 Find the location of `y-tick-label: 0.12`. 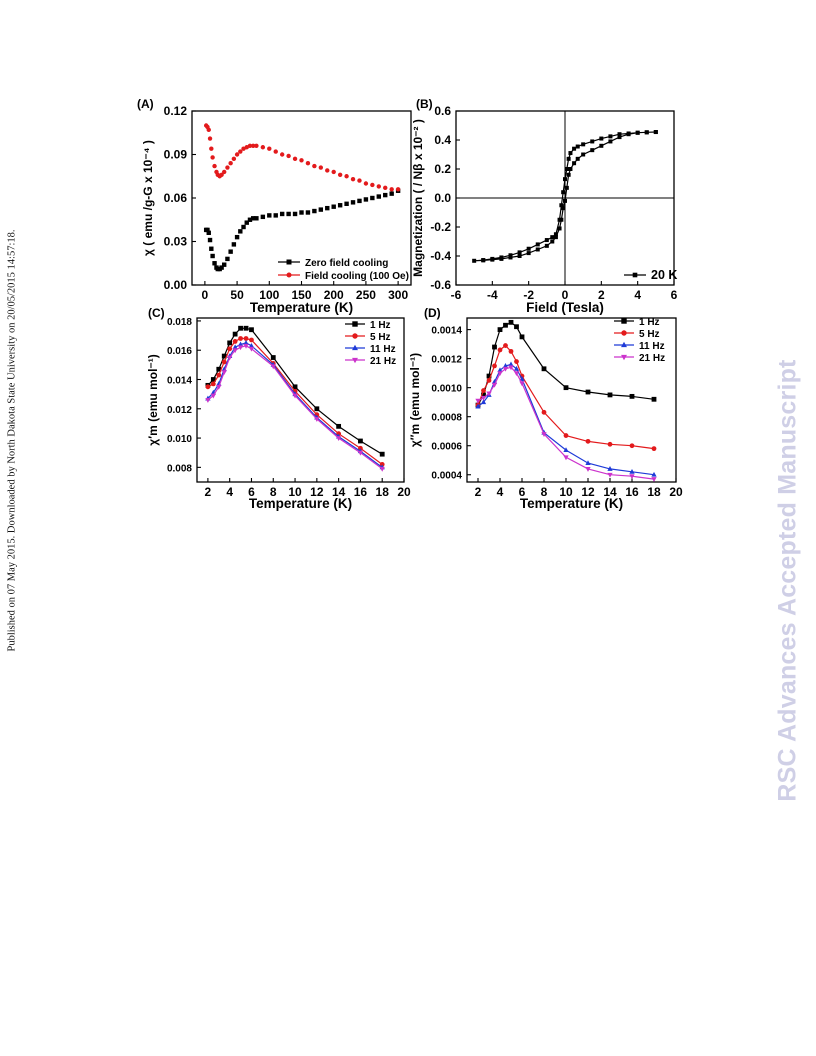

y-tick-label: 0.12 is located at coordinates (176, 111).